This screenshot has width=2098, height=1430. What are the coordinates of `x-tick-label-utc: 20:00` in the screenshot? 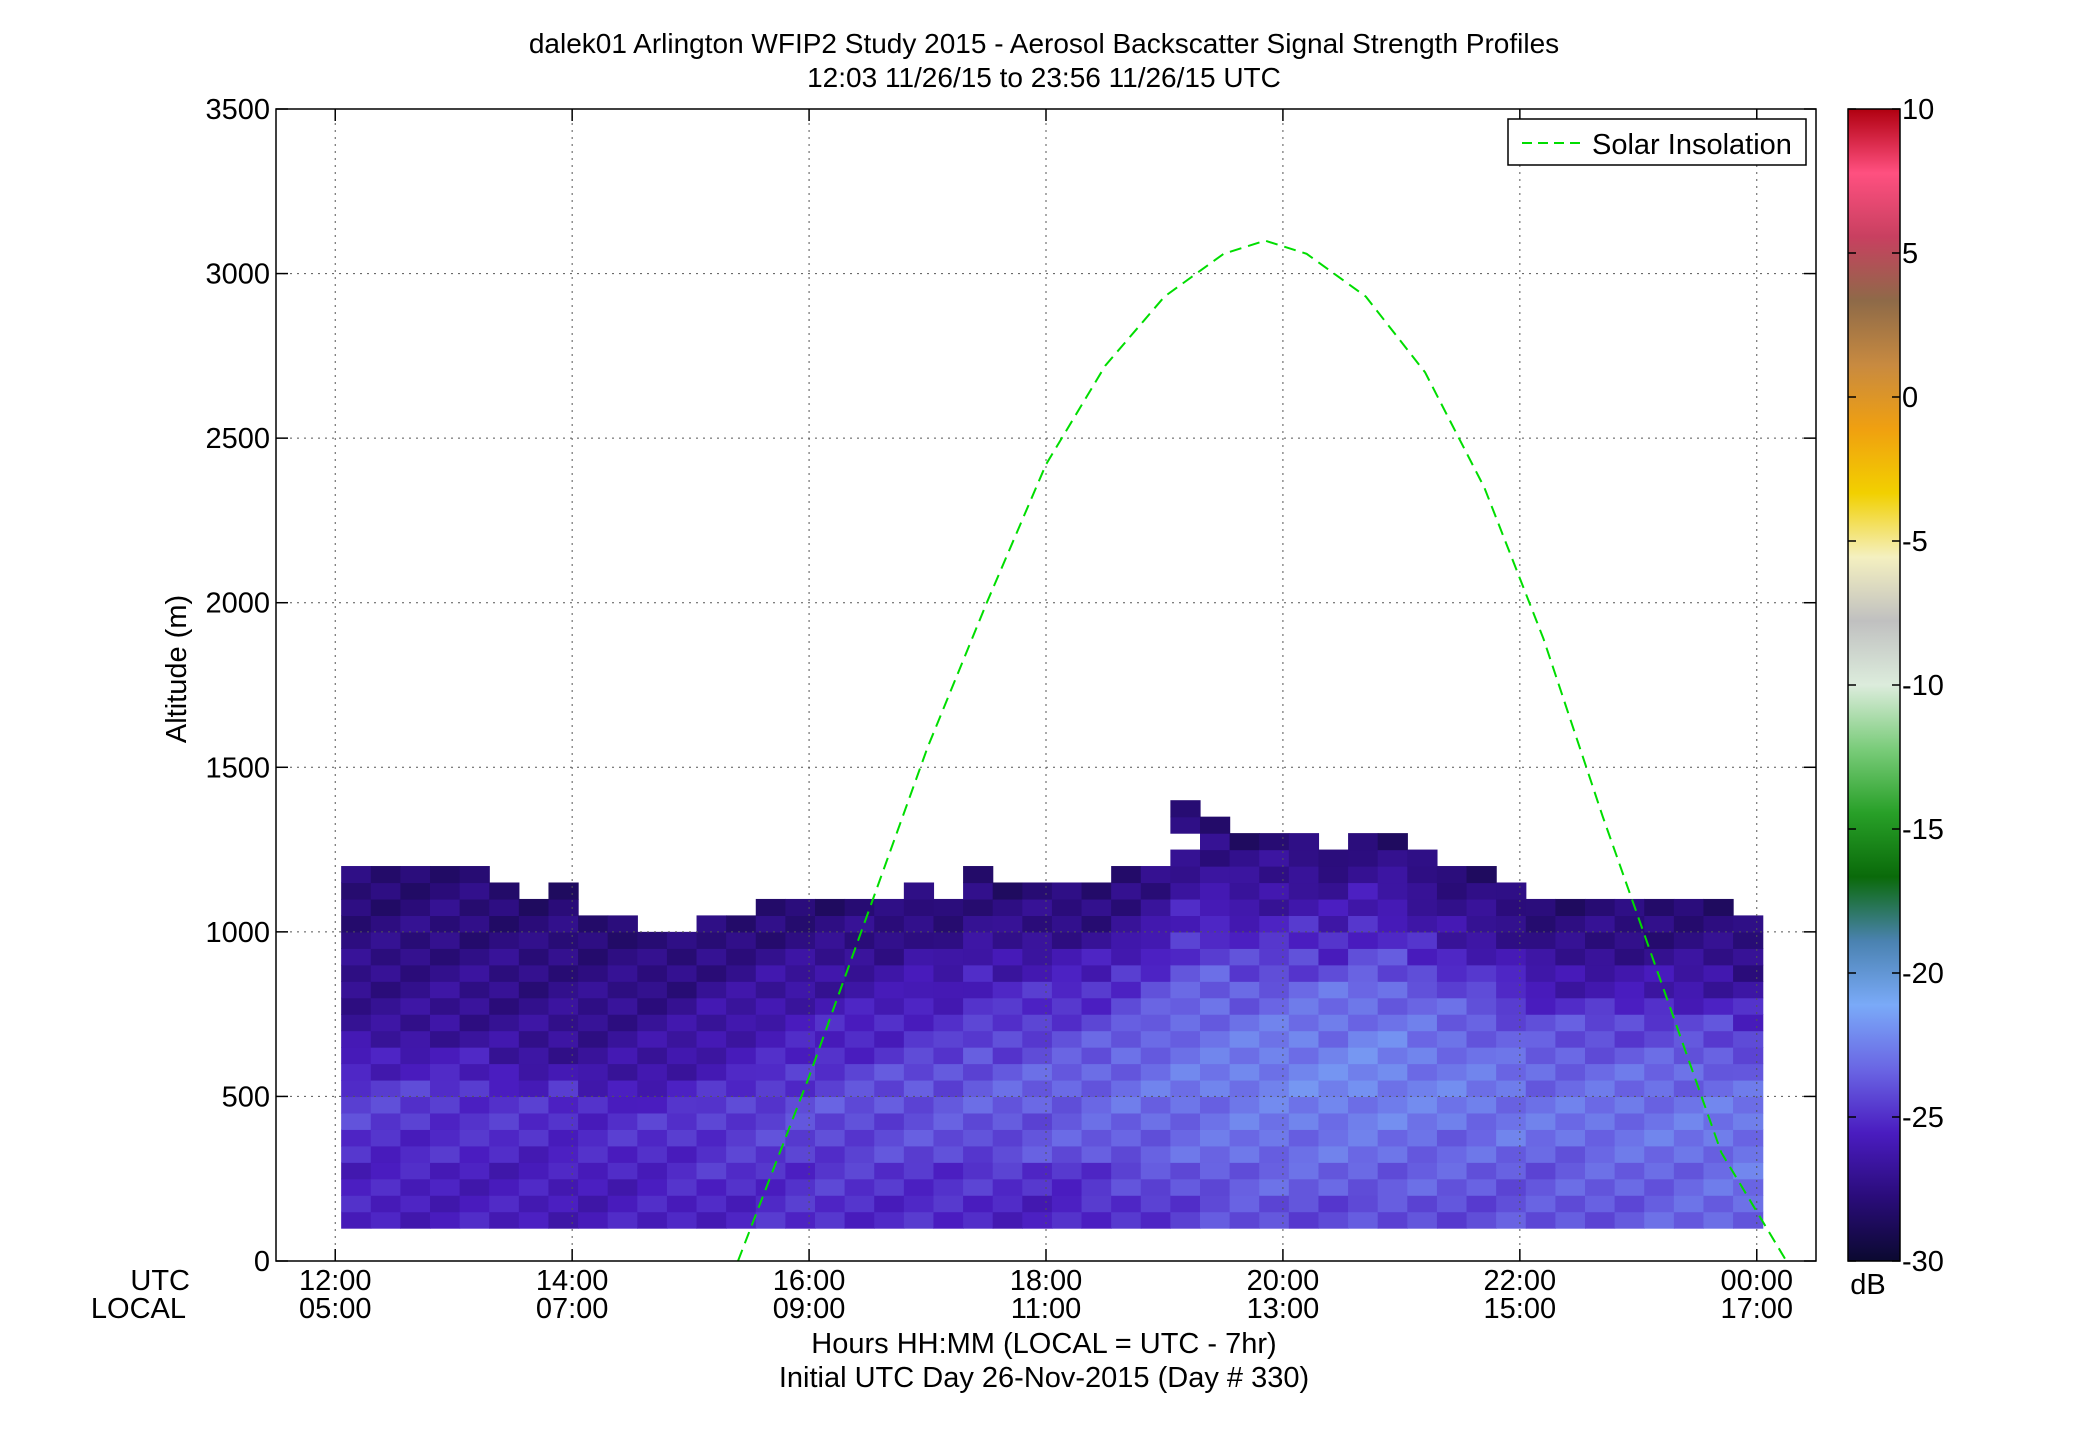 It's located at (1283, 1281).